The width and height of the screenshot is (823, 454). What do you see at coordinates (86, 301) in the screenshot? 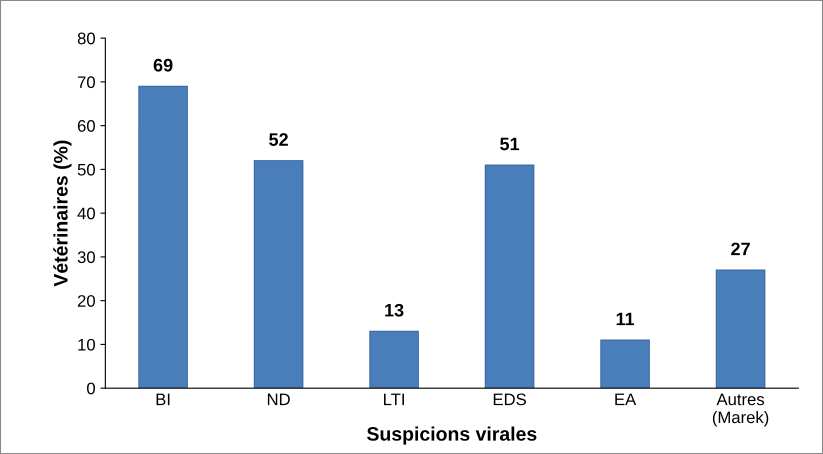
I see `y-tick-label: 20` at bounding box center [86, 301].